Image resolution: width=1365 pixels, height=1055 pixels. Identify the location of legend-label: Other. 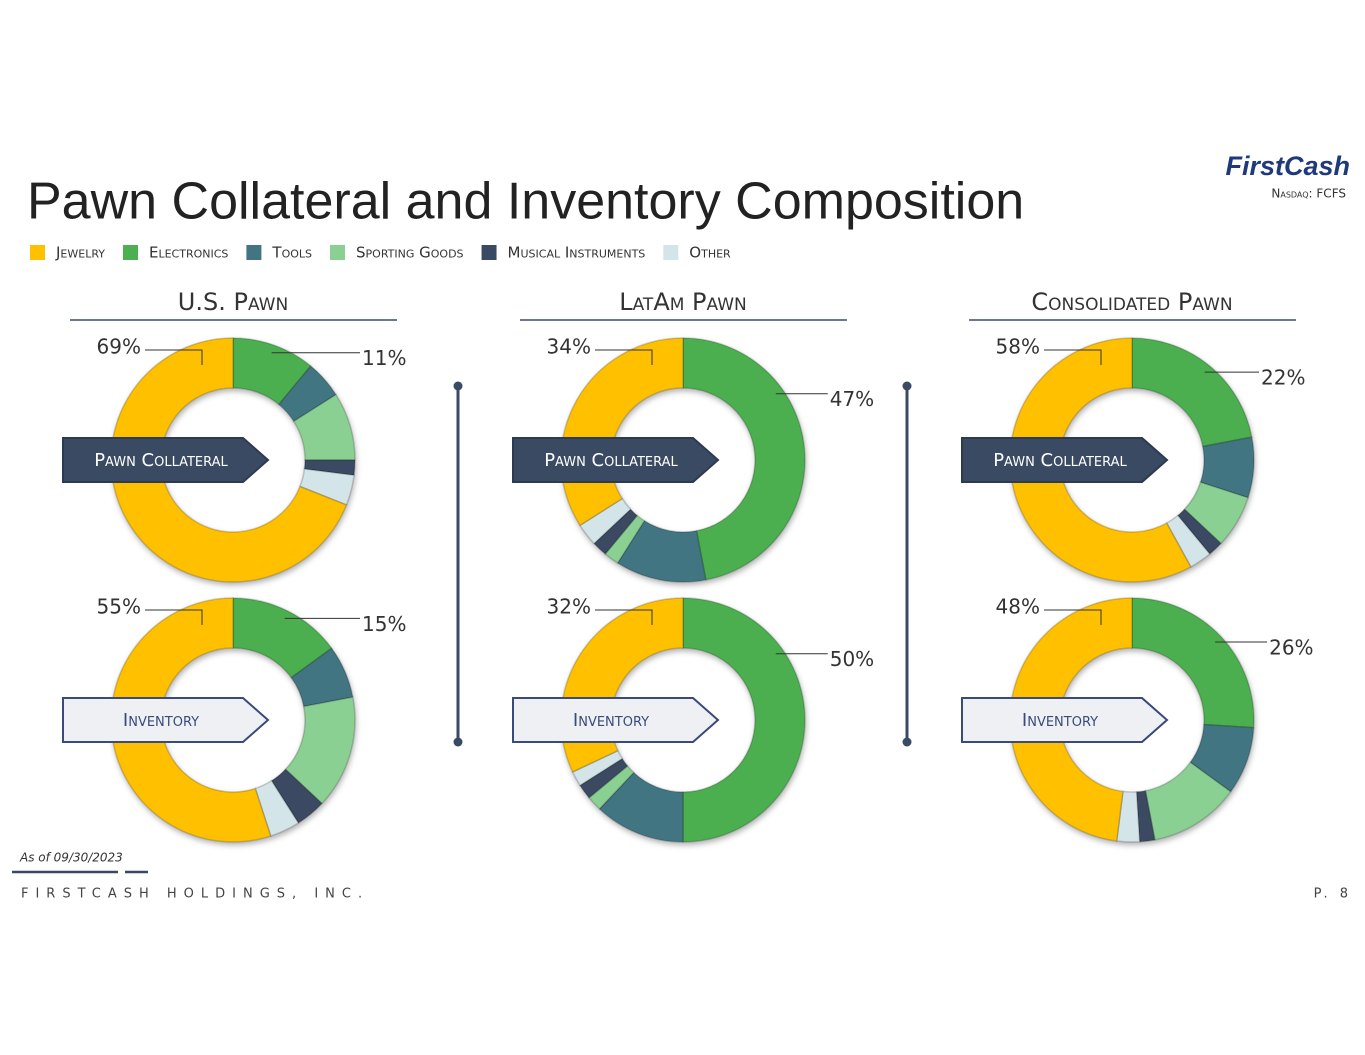
(710, 253).